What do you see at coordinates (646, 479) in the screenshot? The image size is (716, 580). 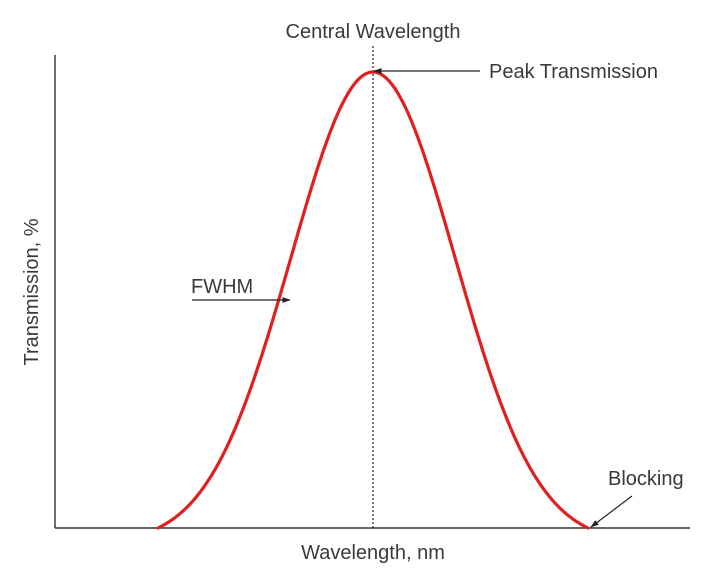 I see `blocking-label: Blocking` at bounding box center [646, 479].